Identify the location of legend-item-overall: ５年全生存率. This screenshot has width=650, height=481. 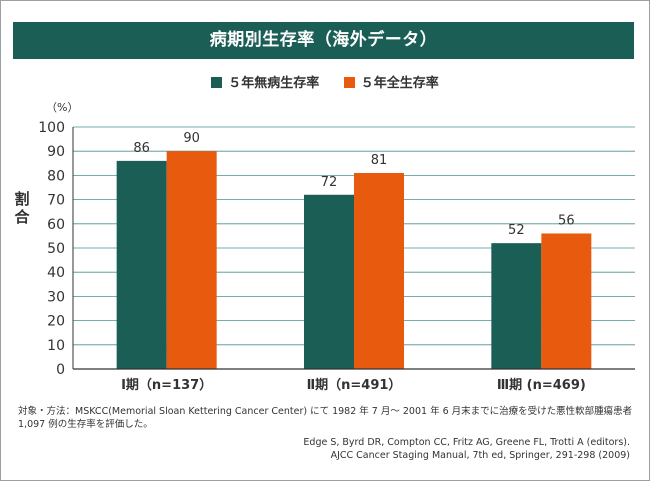
(391, 81).